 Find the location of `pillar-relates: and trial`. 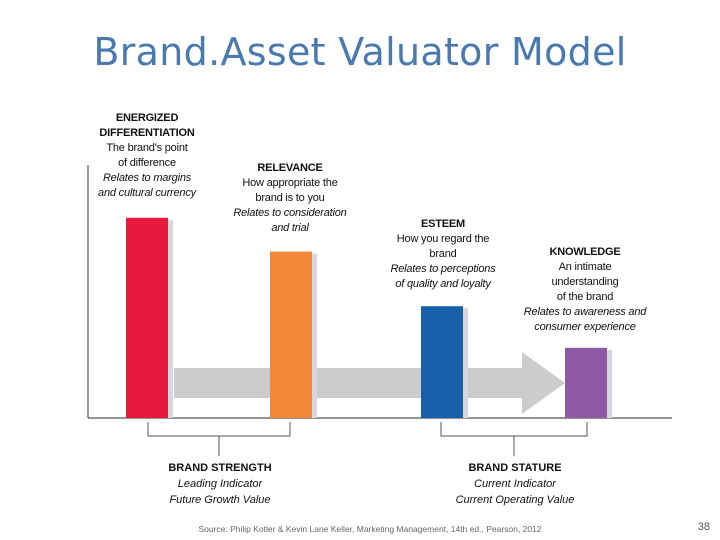

pillar-relates: and trial is located at coordinates (290, 228).